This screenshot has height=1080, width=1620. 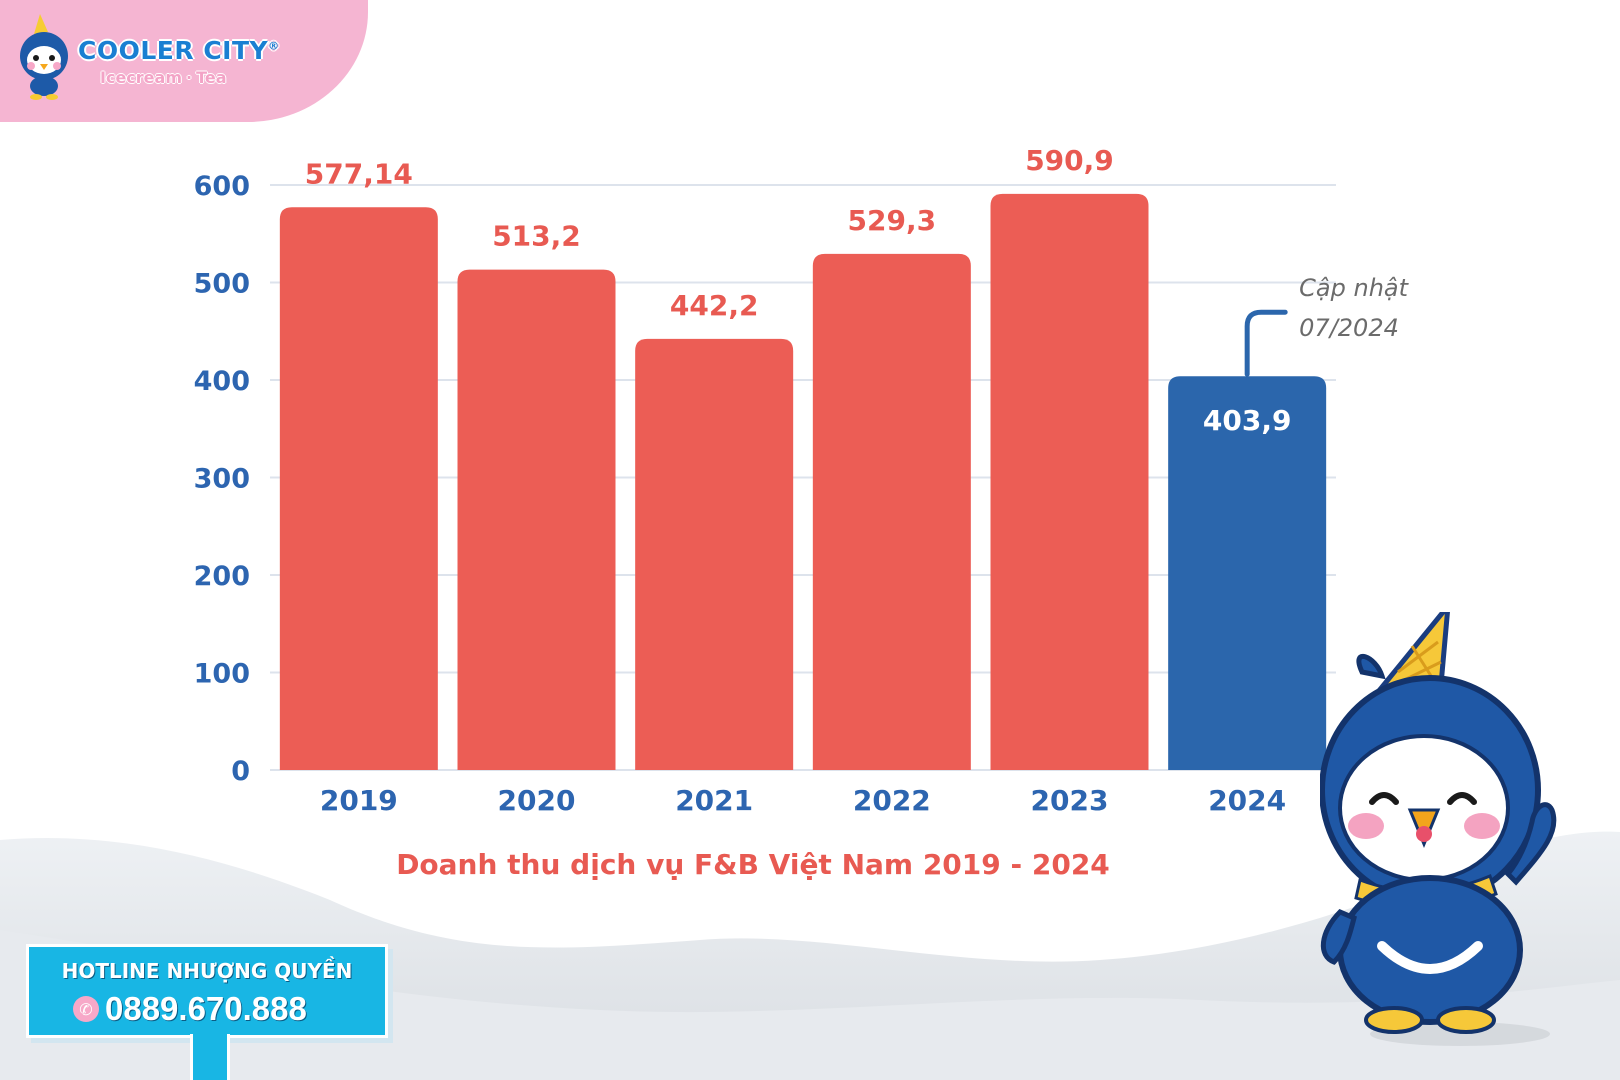 I want to click on brand-tagline: Icecream · Tea, so click(x=163, y=77).